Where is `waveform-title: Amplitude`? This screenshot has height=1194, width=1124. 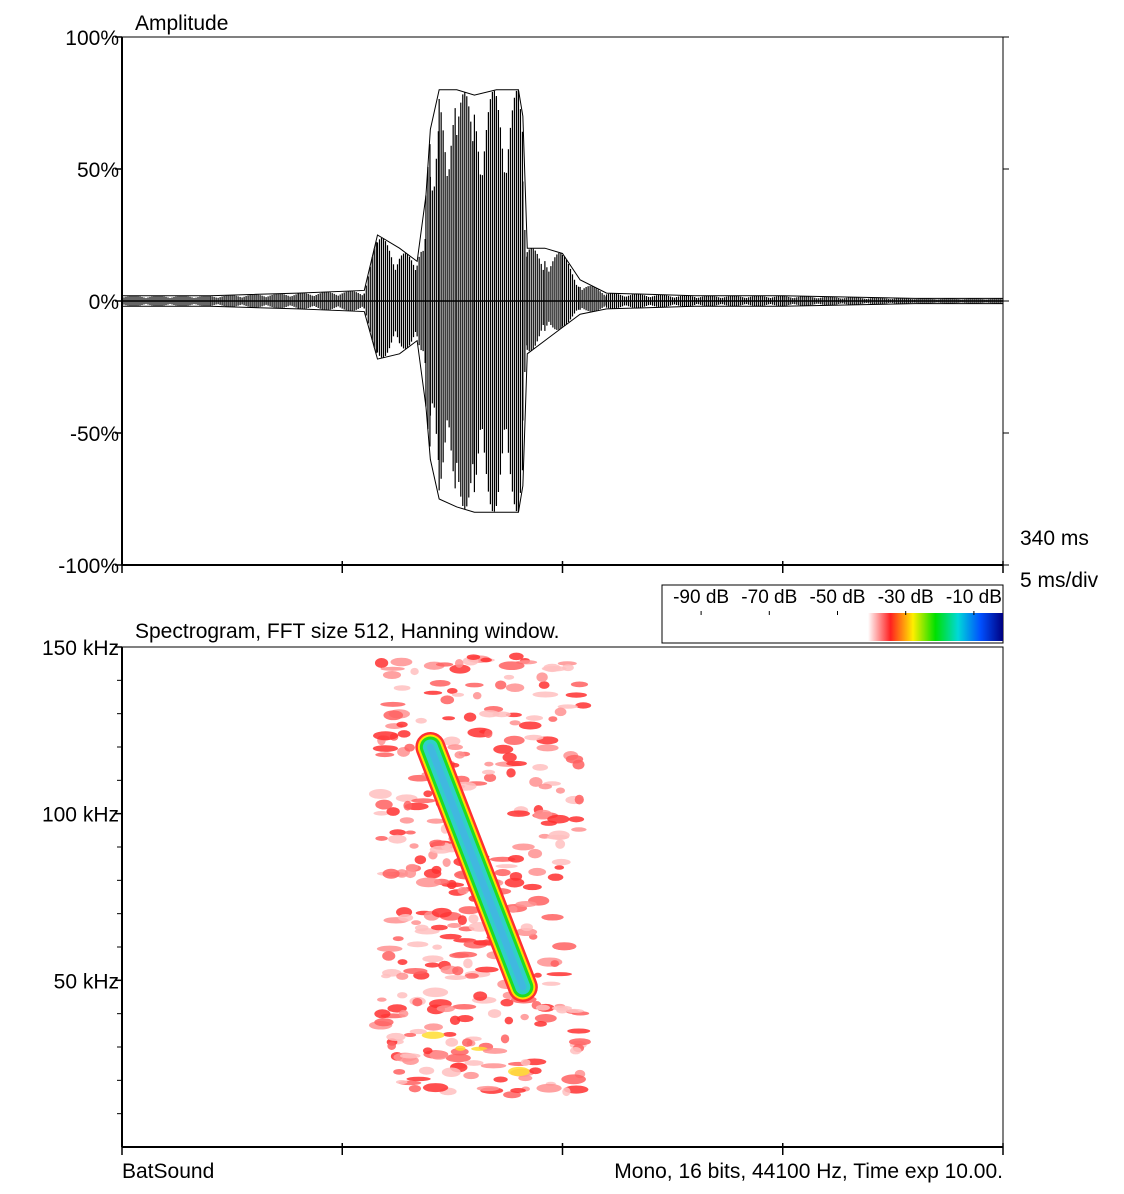 waveform-title: Amplitude is located at coordinates (181, 23).